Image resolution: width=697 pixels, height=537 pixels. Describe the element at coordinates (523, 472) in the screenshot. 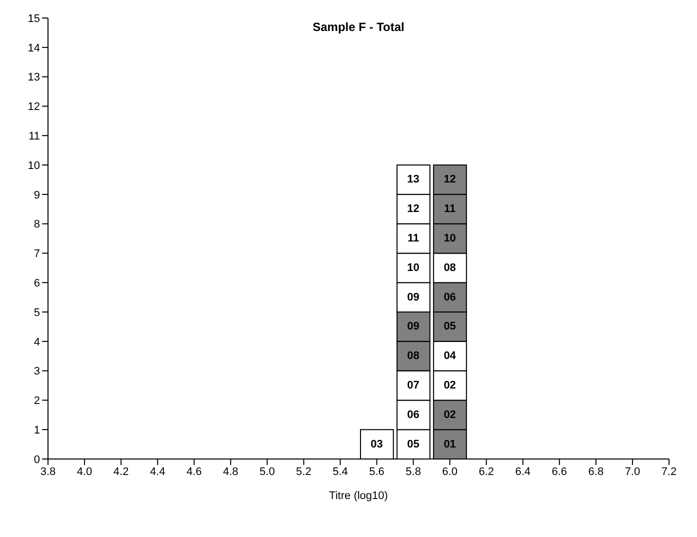

I see `x-tick-label: 6.4` at that location.